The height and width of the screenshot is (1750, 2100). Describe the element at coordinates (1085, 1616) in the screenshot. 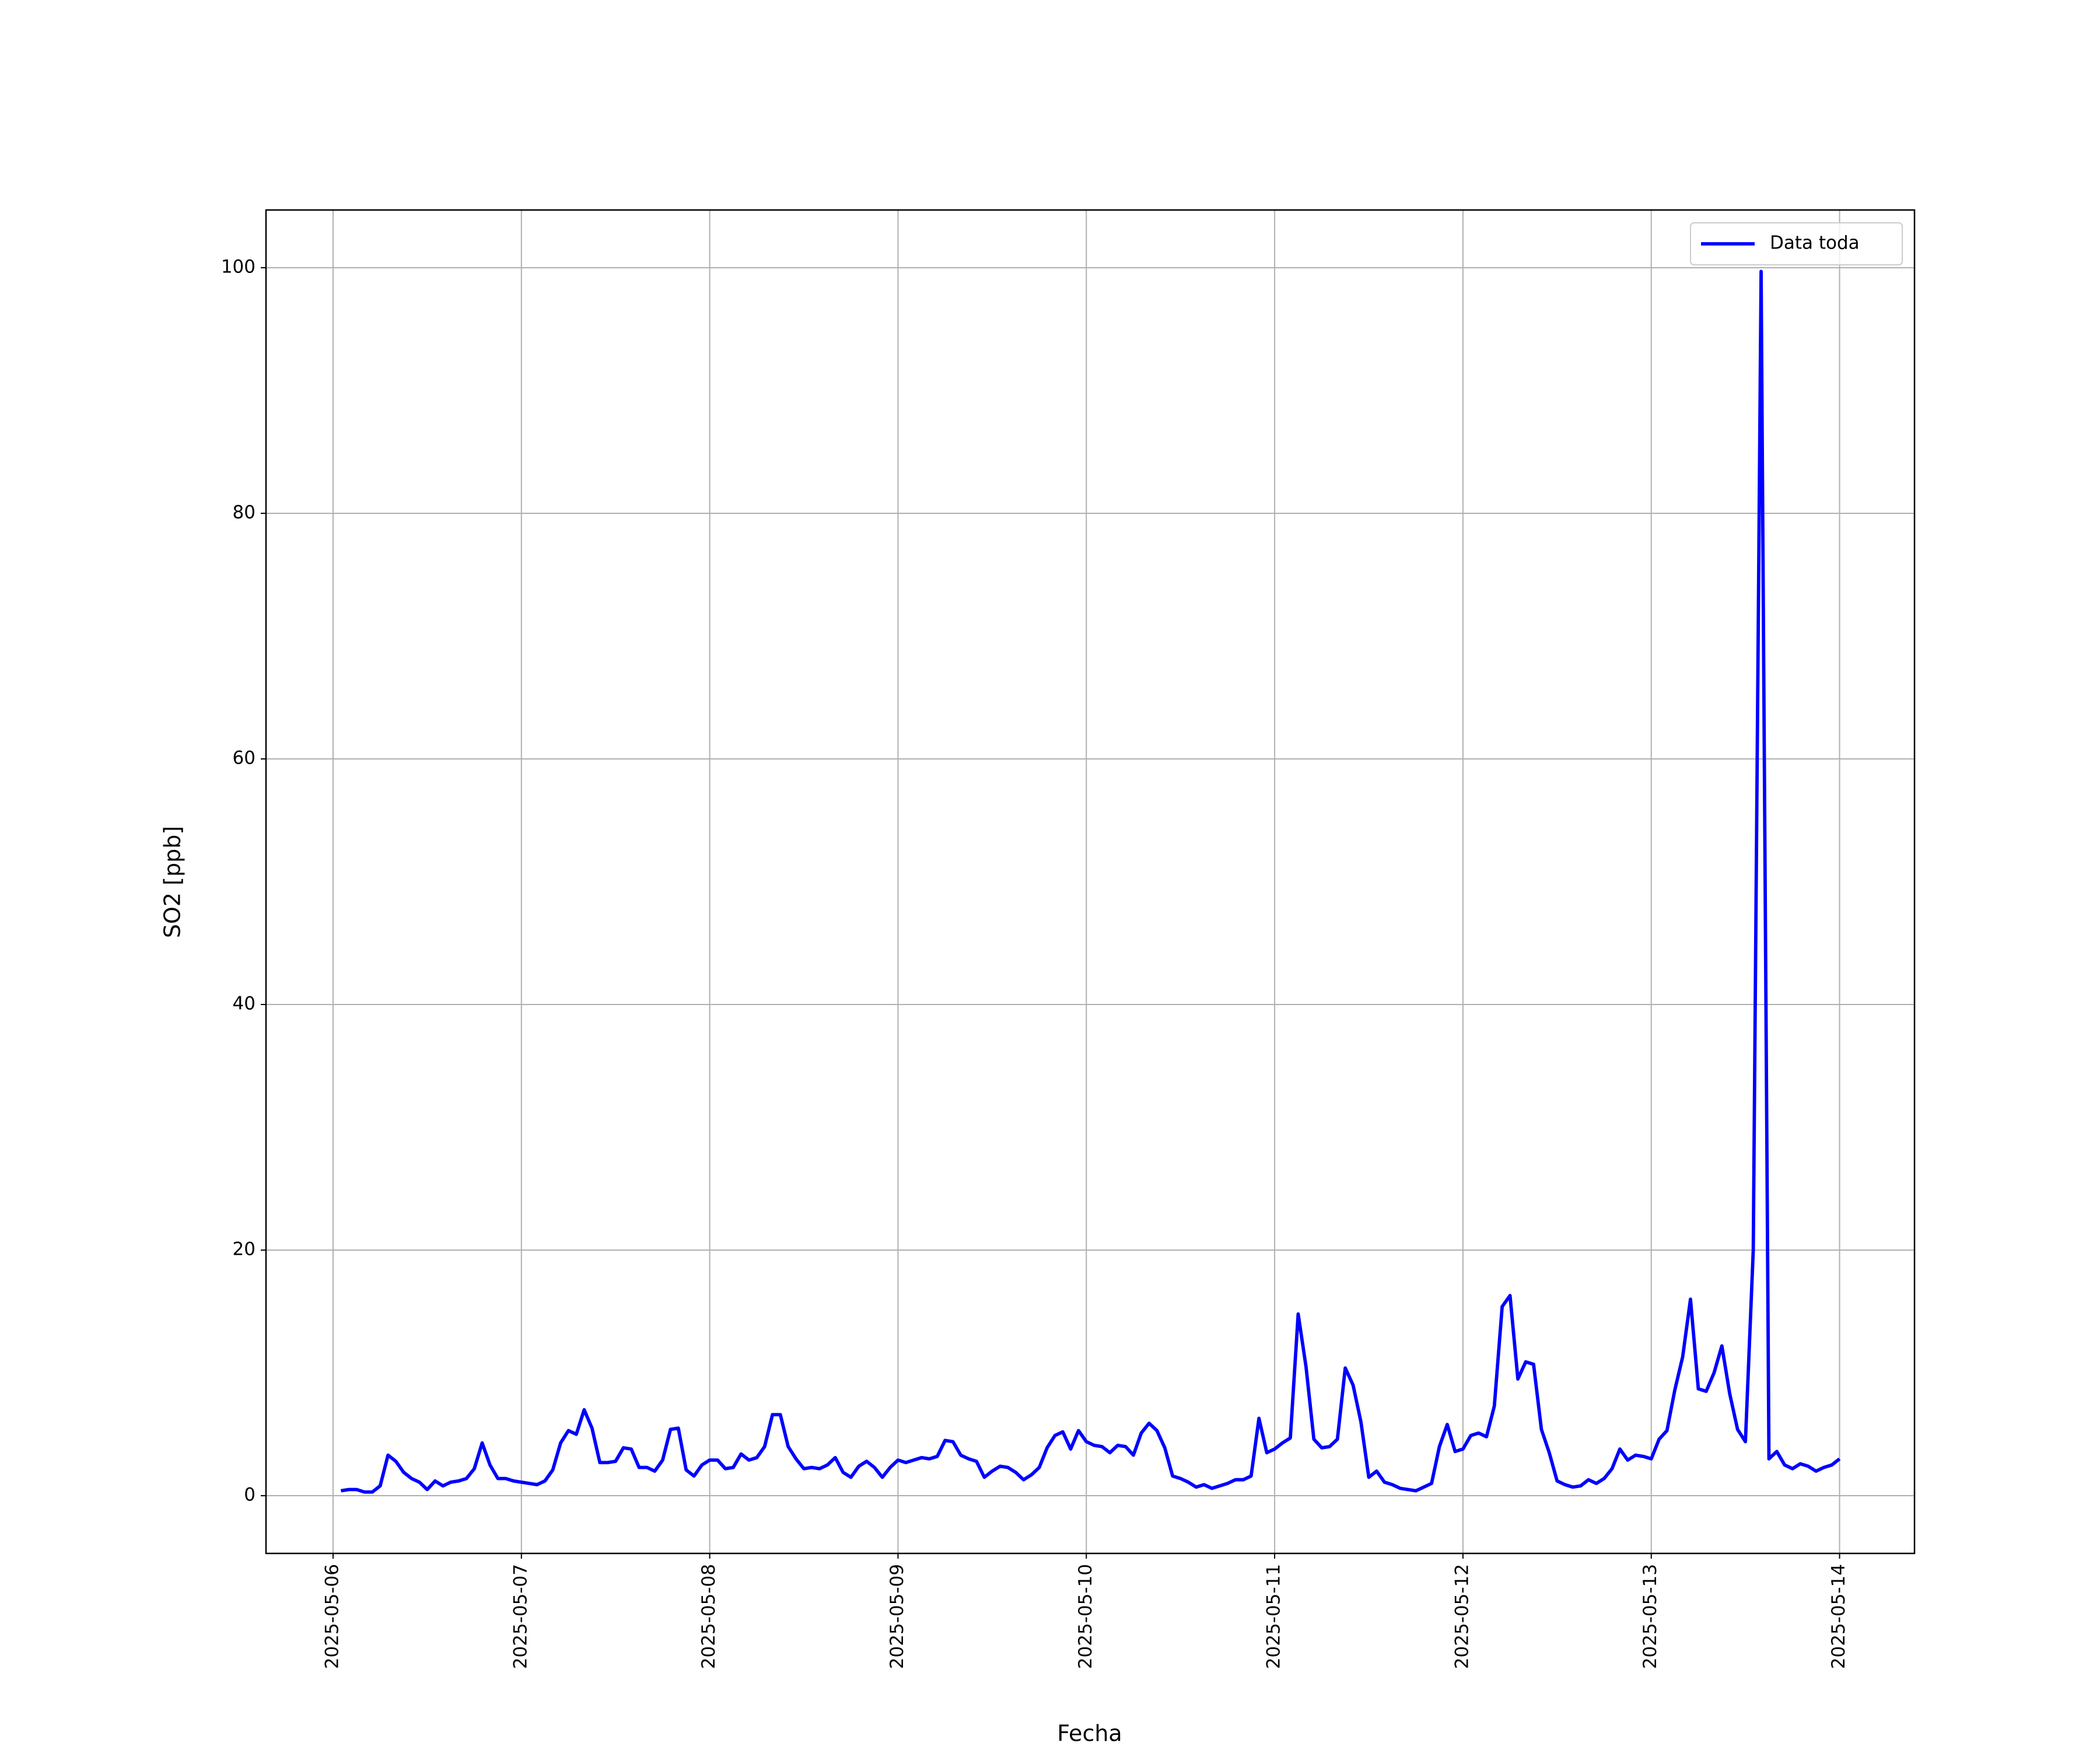

I see `x-tick-label: 2025-05-10` at that location.